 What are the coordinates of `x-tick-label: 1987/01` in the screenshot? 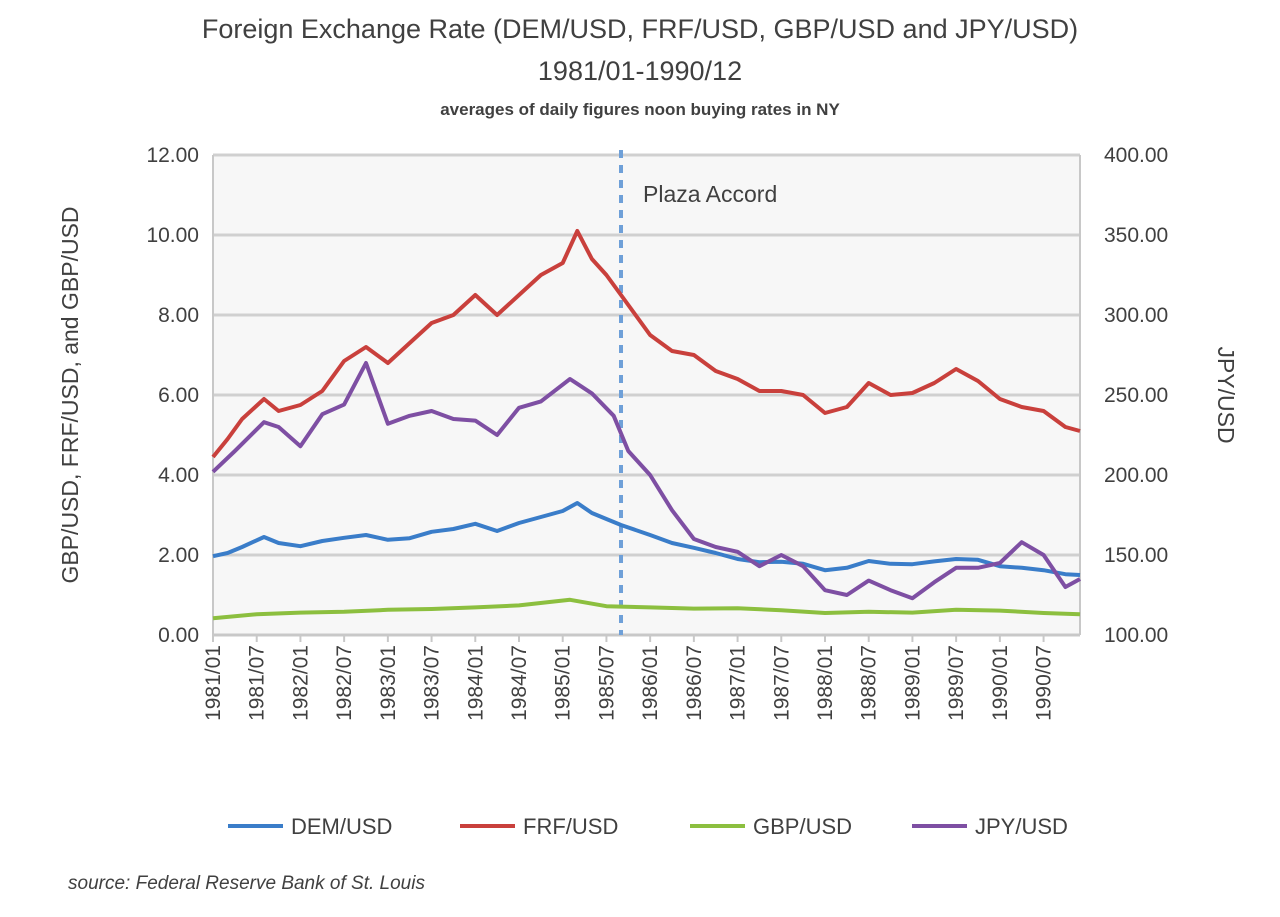 It's located at (738, 683).